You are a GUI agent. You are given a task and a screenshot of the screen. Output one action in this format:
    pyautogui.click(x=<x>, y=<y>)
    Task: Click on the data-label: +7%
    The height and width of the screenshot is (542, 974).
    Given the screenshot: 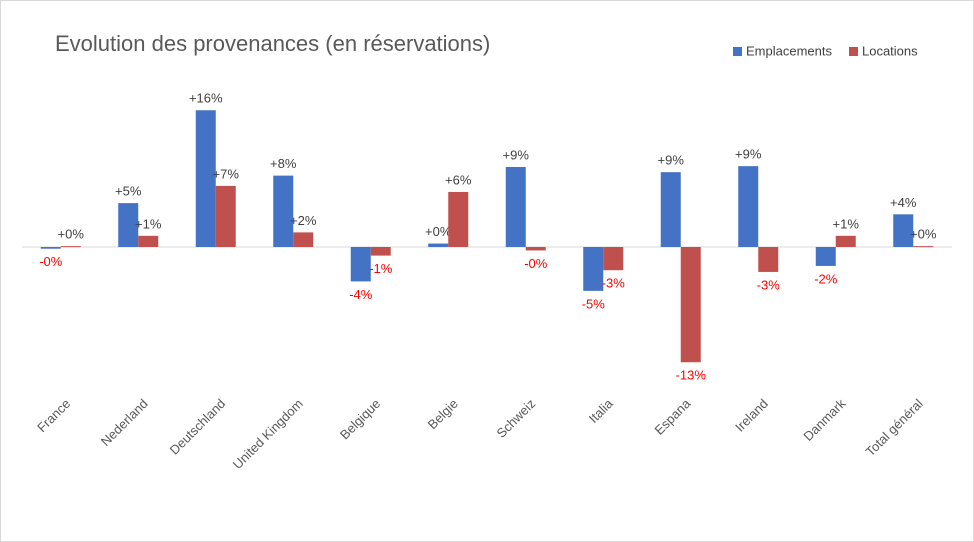 What is the action you would take?
    pyautogui.click(x=226, y=173)
    